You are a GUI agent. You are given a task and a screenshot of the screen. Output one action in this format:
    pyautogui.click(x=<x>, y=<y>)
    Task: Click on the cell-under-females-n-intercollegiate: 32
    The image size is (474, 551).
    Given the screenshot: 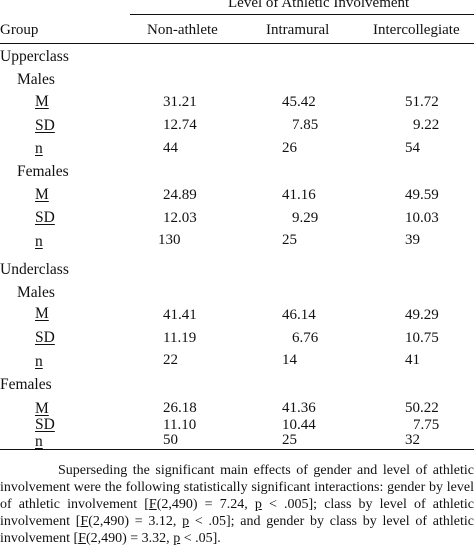 What is the action you would take?
    pyautogui.click(x=412, y=440)
    